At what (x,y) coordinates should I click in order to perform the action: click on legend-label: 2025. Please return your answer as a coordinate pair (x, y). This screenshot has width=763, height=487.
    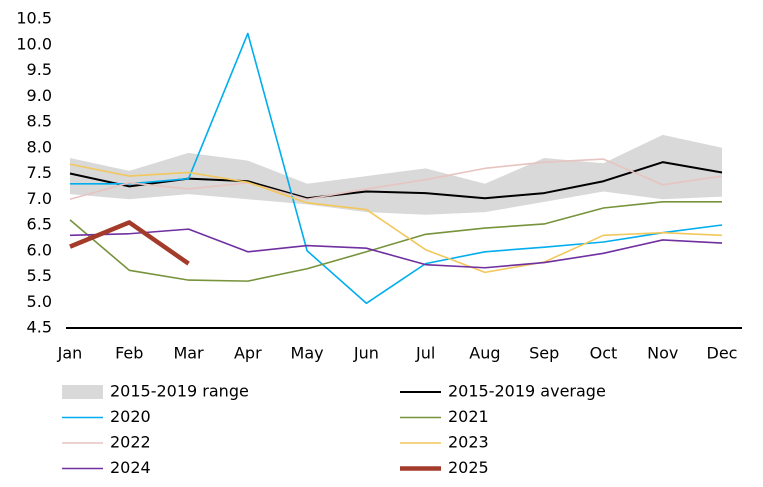
    Looking at the image, I should click on (468, 467).